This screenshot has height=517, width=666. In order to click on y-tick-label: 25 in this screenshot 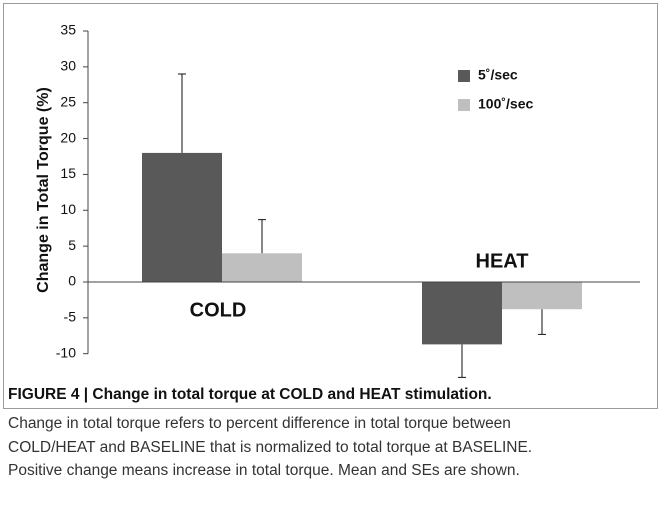, I will do `click(68, 101)`.